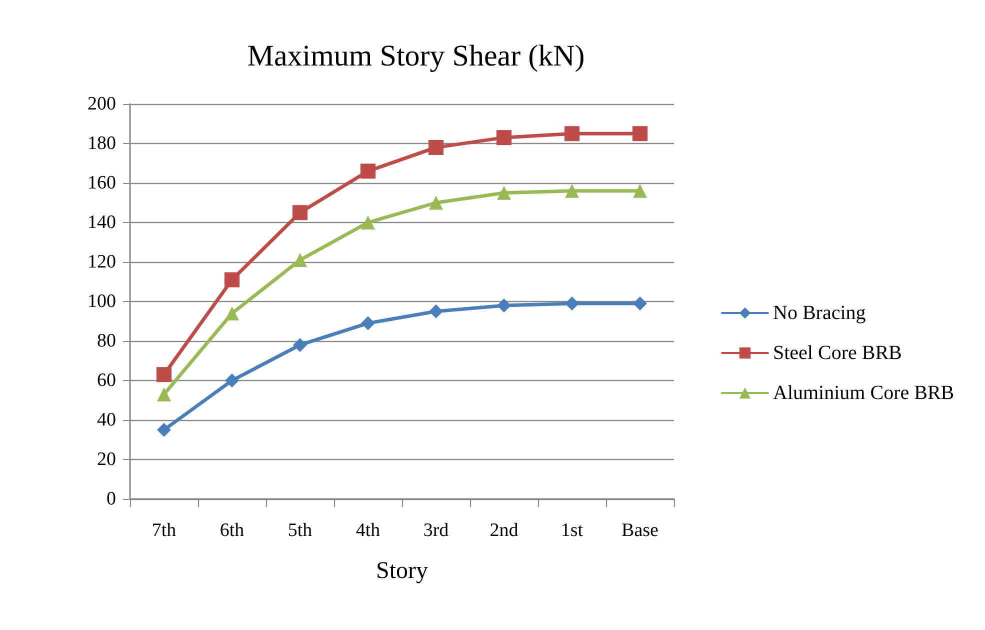 The image size is (985, 630). I want to click on y-tick-label: 0, so click(111, 499).